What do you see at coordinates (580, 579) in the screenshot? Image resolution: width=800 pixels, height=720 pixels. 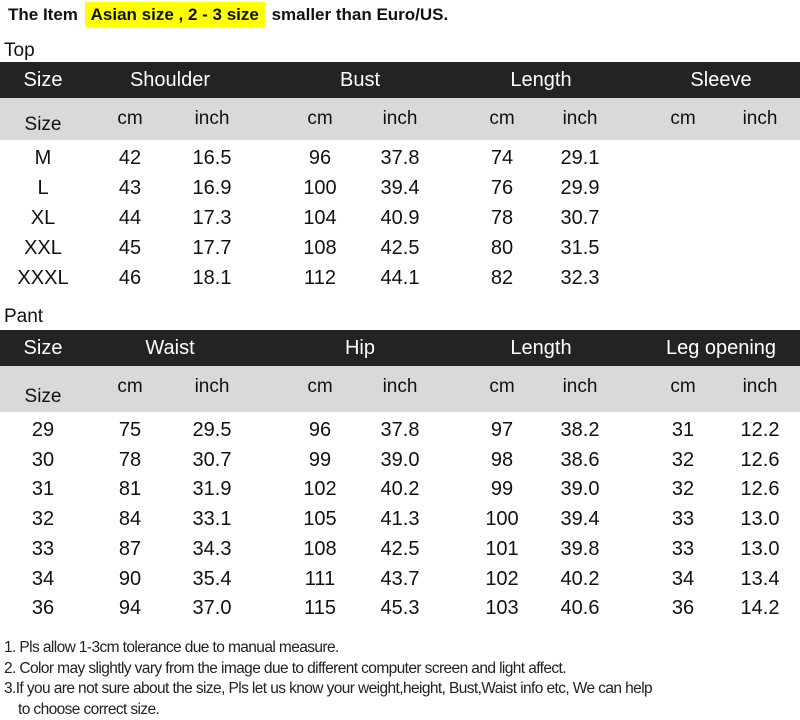 I see `measure-cell: 40.2` at bounding box center [580, 579].